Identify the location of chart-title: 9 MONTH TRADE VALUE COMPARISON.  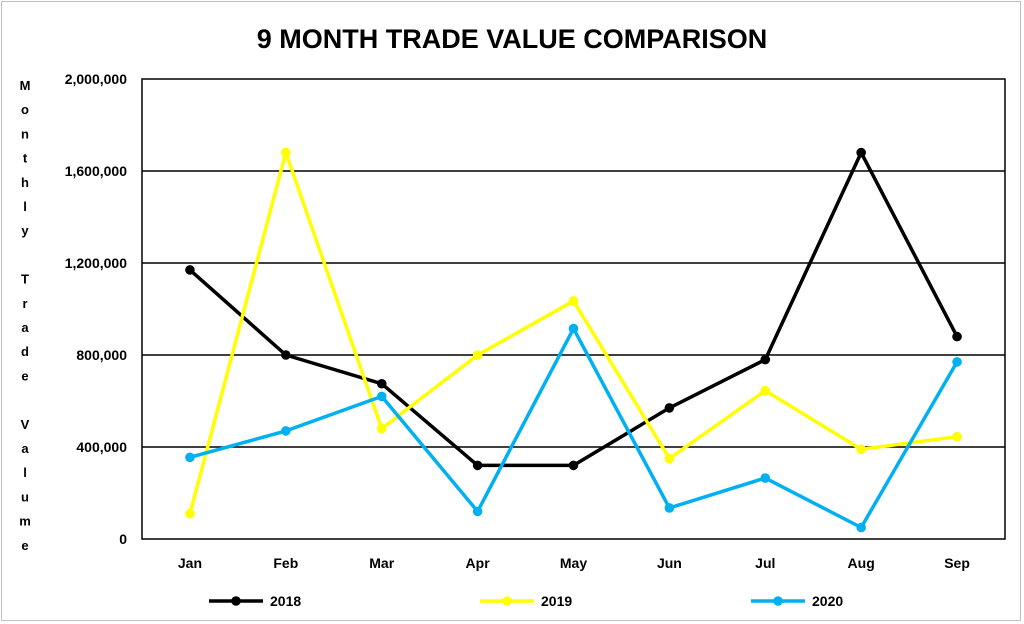
(512, 39).